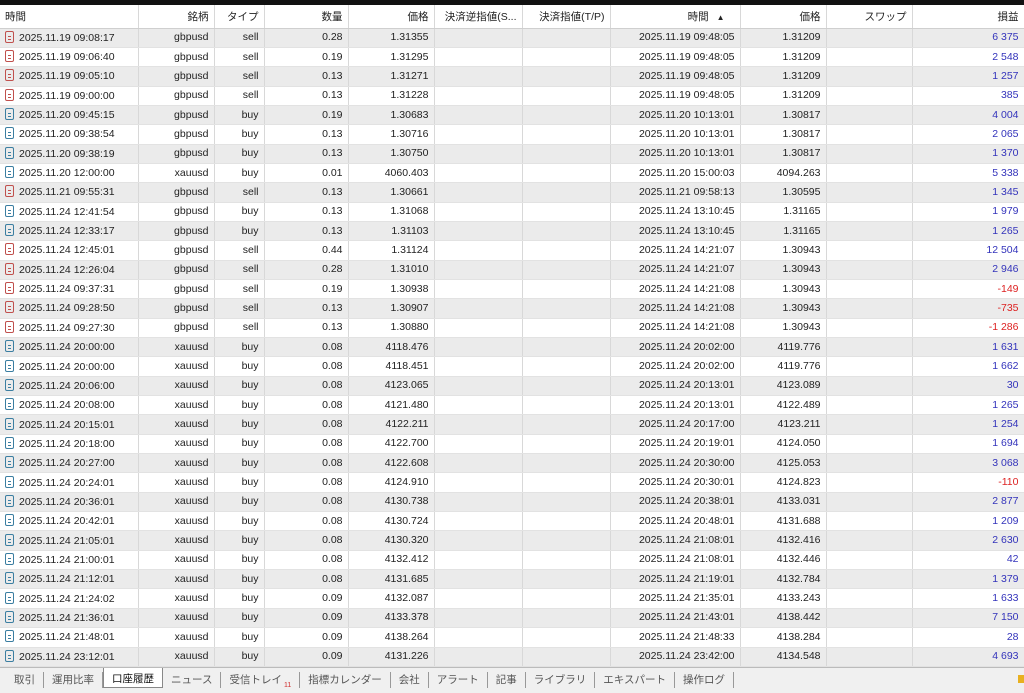 The image size is (1024, 693). I want to click on cell-value: 4122.608, so click(406, 462).